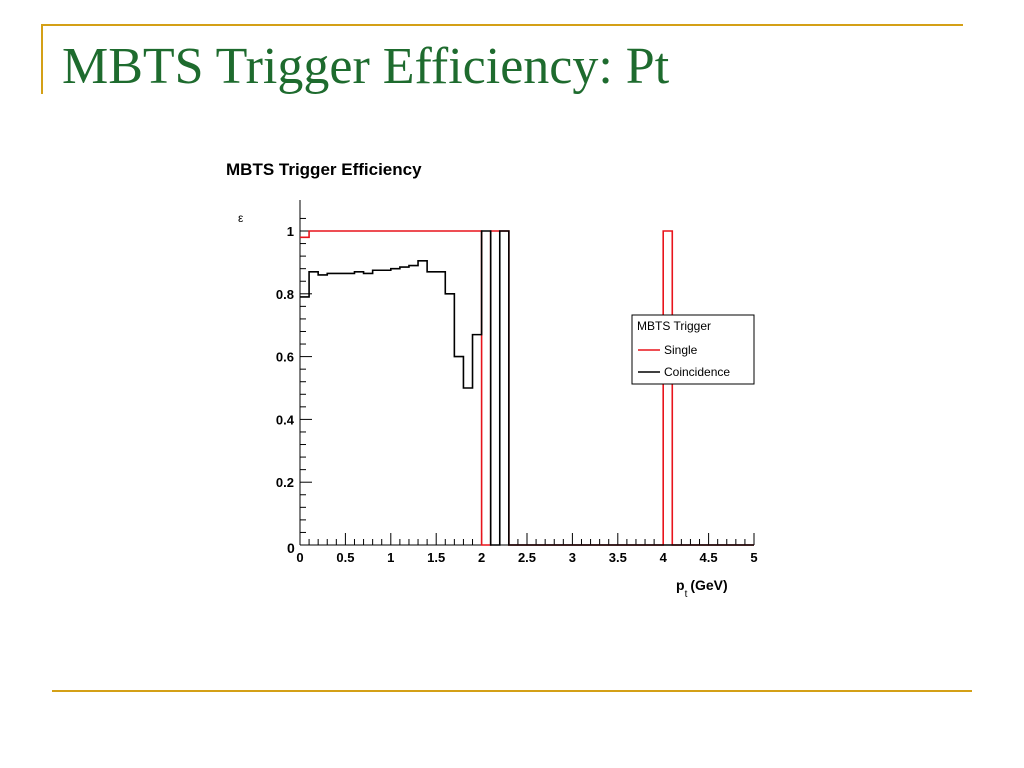 The height and width of the screenshot is (768, 1024). I want to click on x-tick-label: 3.5, so click(618, 557).